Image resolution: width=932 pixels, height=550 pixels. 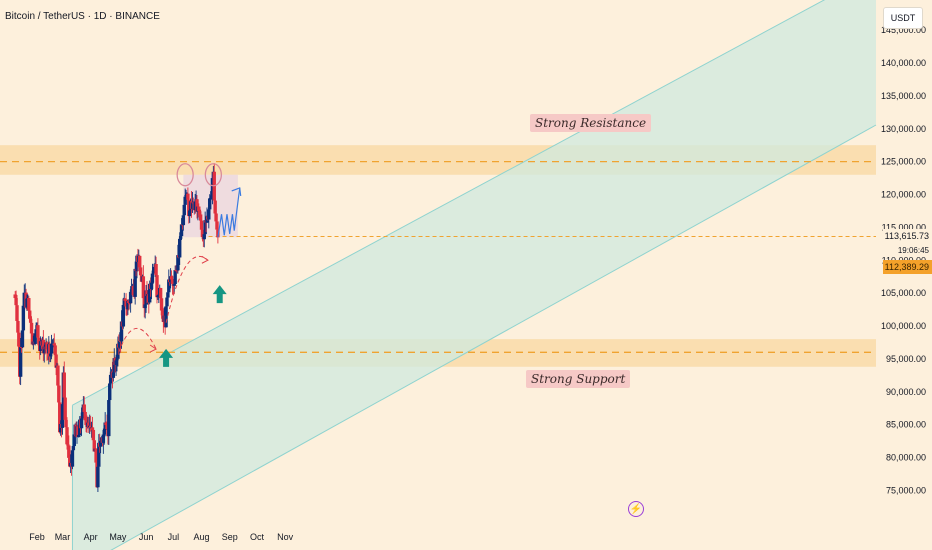 I want to click on x-tick-label: Feb, so click(x=37, y=537).